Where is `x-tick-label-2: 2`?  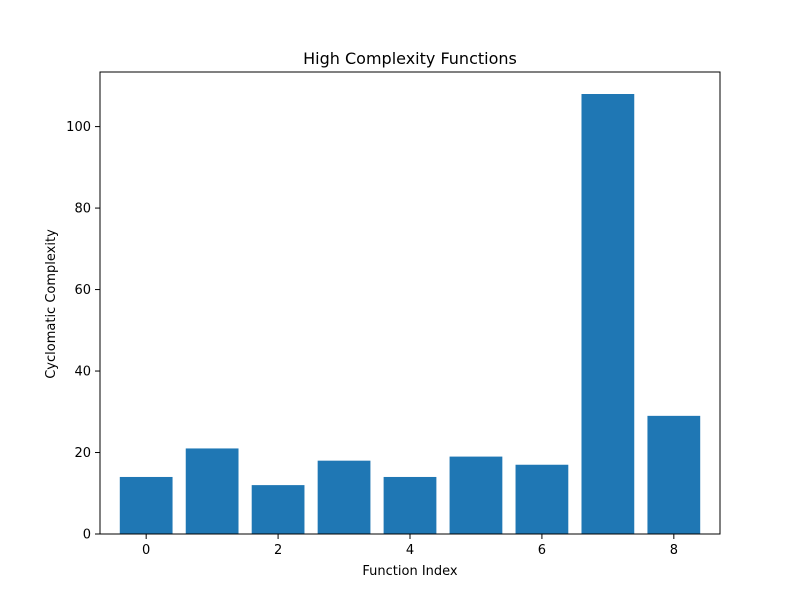 x-tick-label-2: 2 is located at coordinates (278, 550).